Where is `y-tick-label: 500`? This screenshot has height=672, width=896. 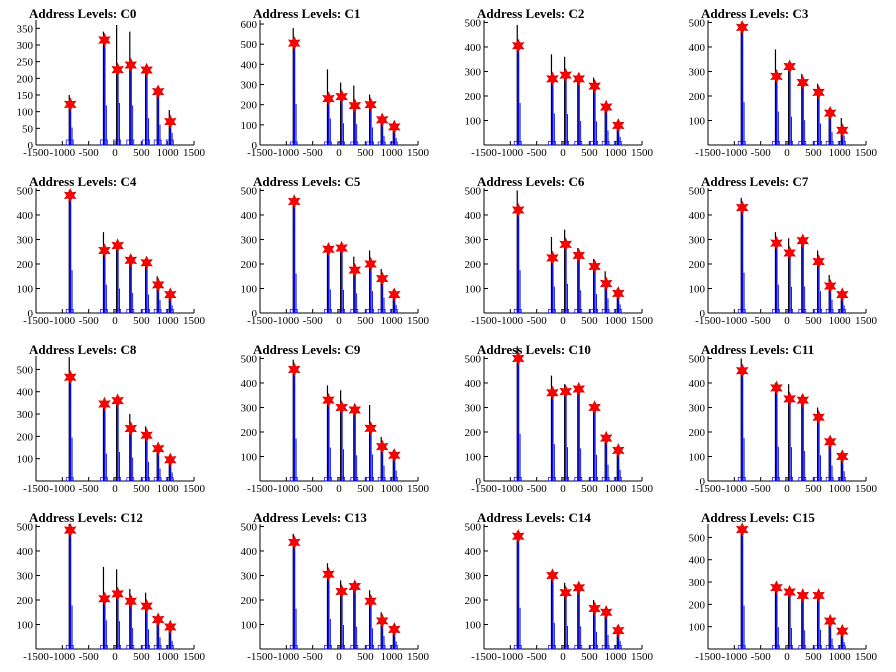 y-tick-label: 500 is located at coordinates (697, 359).